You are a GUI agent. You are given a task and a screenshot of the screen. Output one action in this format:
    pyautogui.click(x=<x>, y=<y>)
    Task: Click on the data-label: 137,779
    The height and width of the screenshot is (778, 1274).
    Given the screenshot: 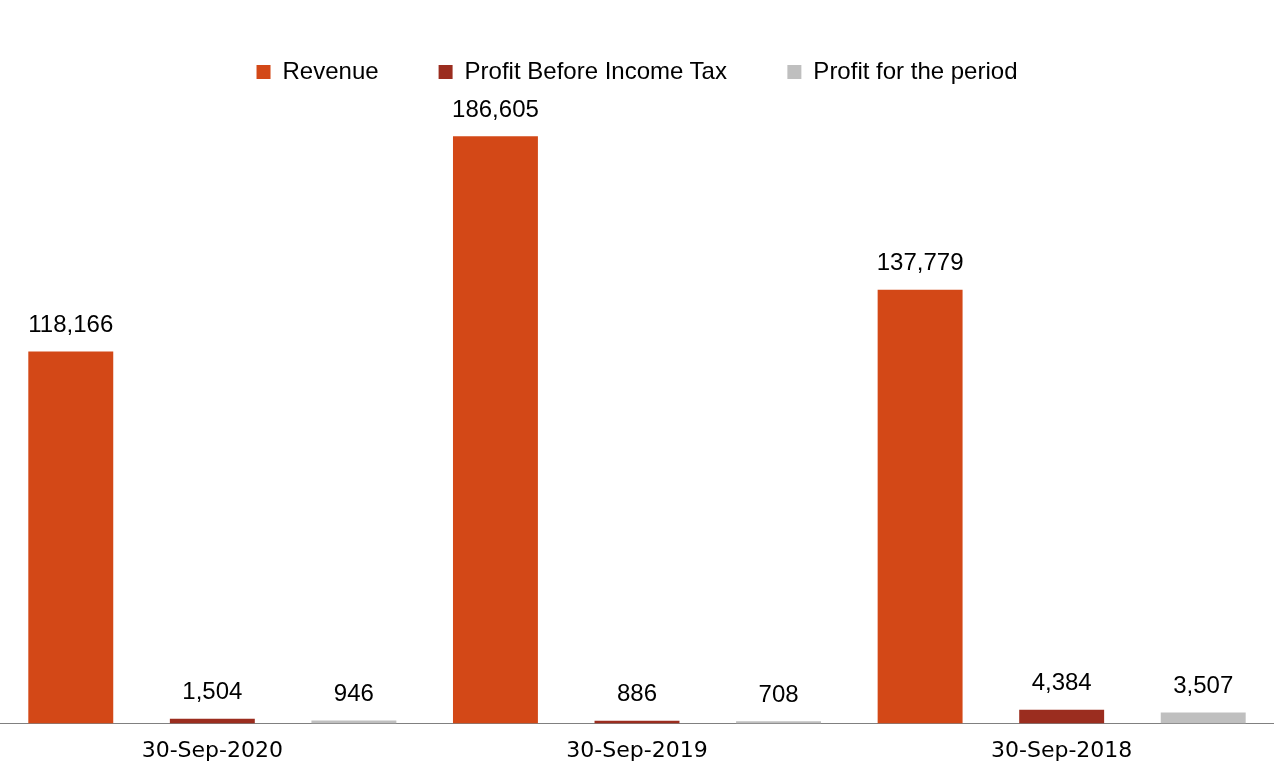 What is the action you would take?
    pyautogui.click(x=920, y=262)
    